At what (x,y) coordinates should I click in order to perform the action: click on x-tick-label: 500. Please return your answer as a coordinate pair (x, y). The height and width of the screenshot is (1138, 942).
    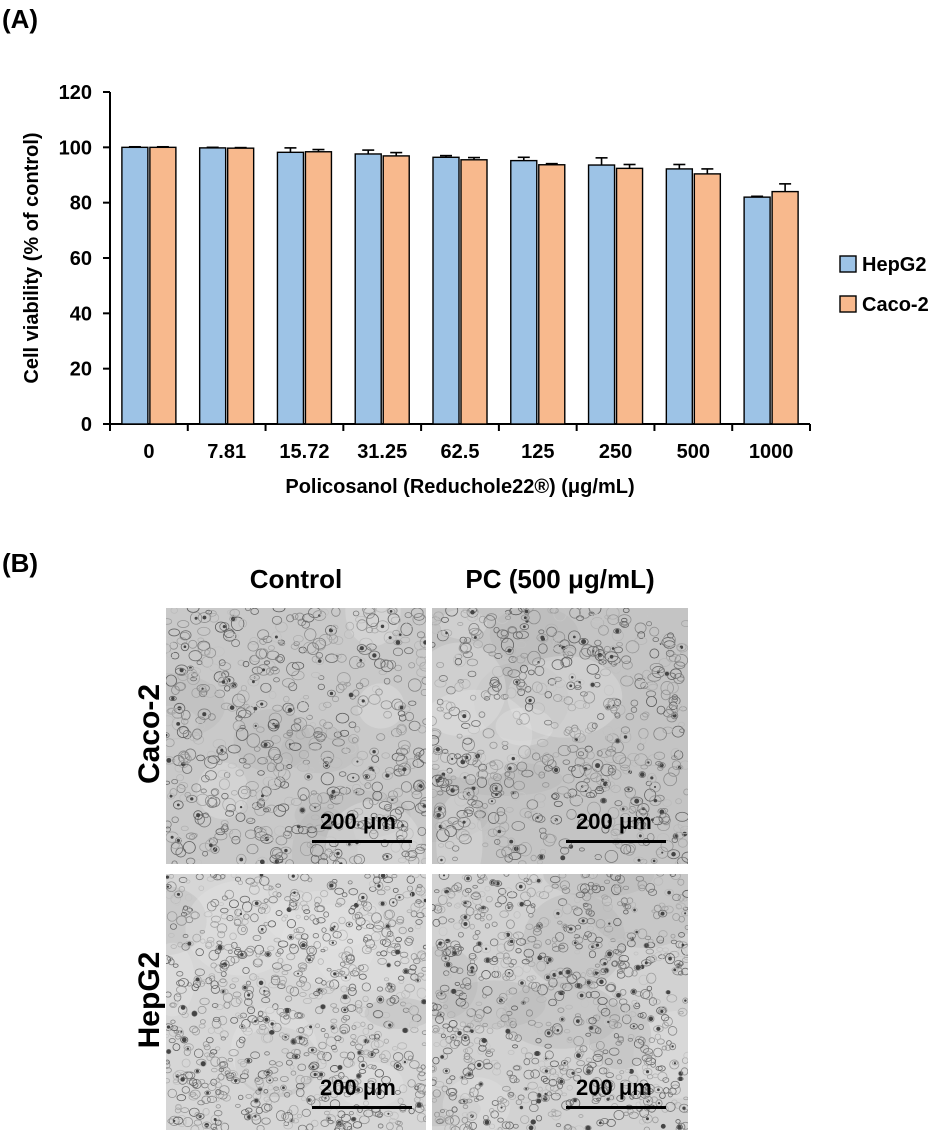
    Looking at the image, I should click on (693, 452).